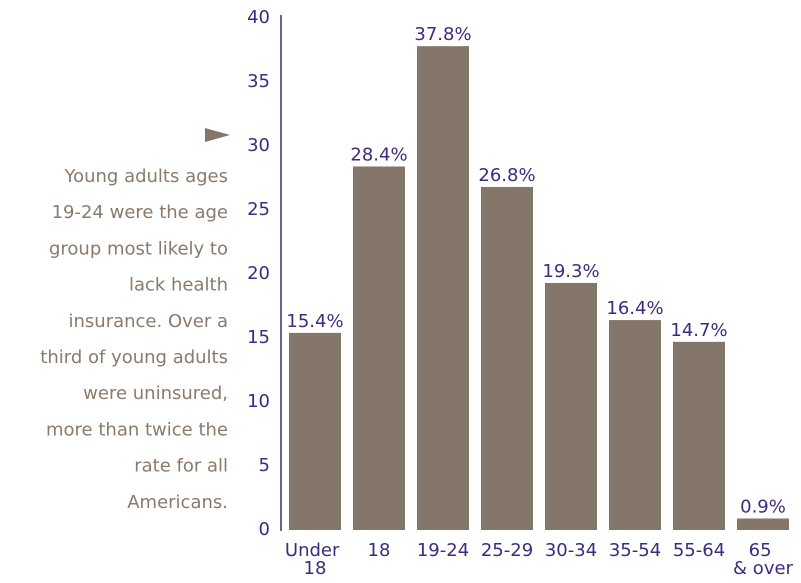  Describe the element at coordinates (258, 209) in the screenshot. I see `y-tick-label: 25` at that location.